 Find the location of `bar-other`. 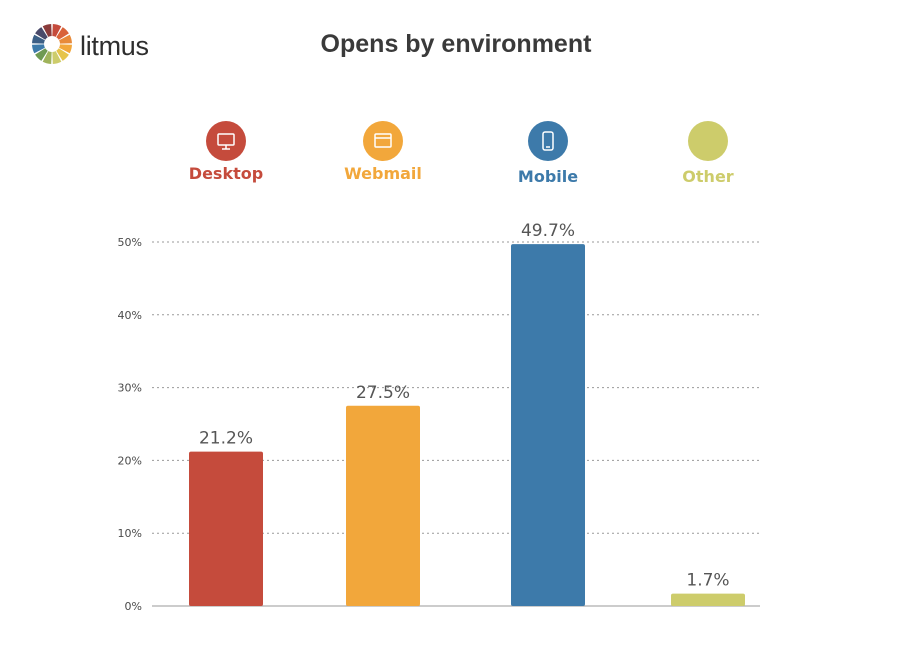

bar-other is located at coordinates (708, 599).